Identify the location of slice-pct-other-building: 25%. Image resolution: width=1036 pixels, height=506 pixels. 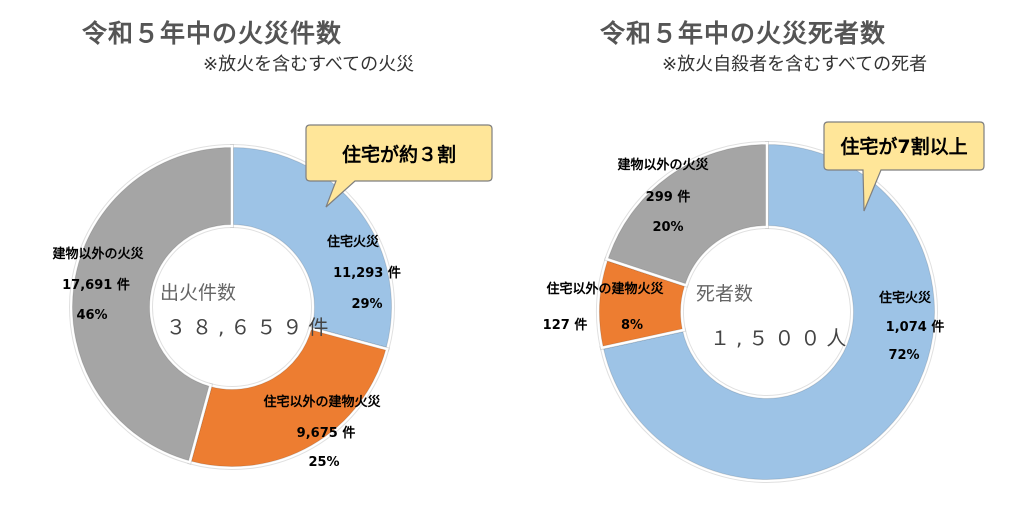
(323, 462).